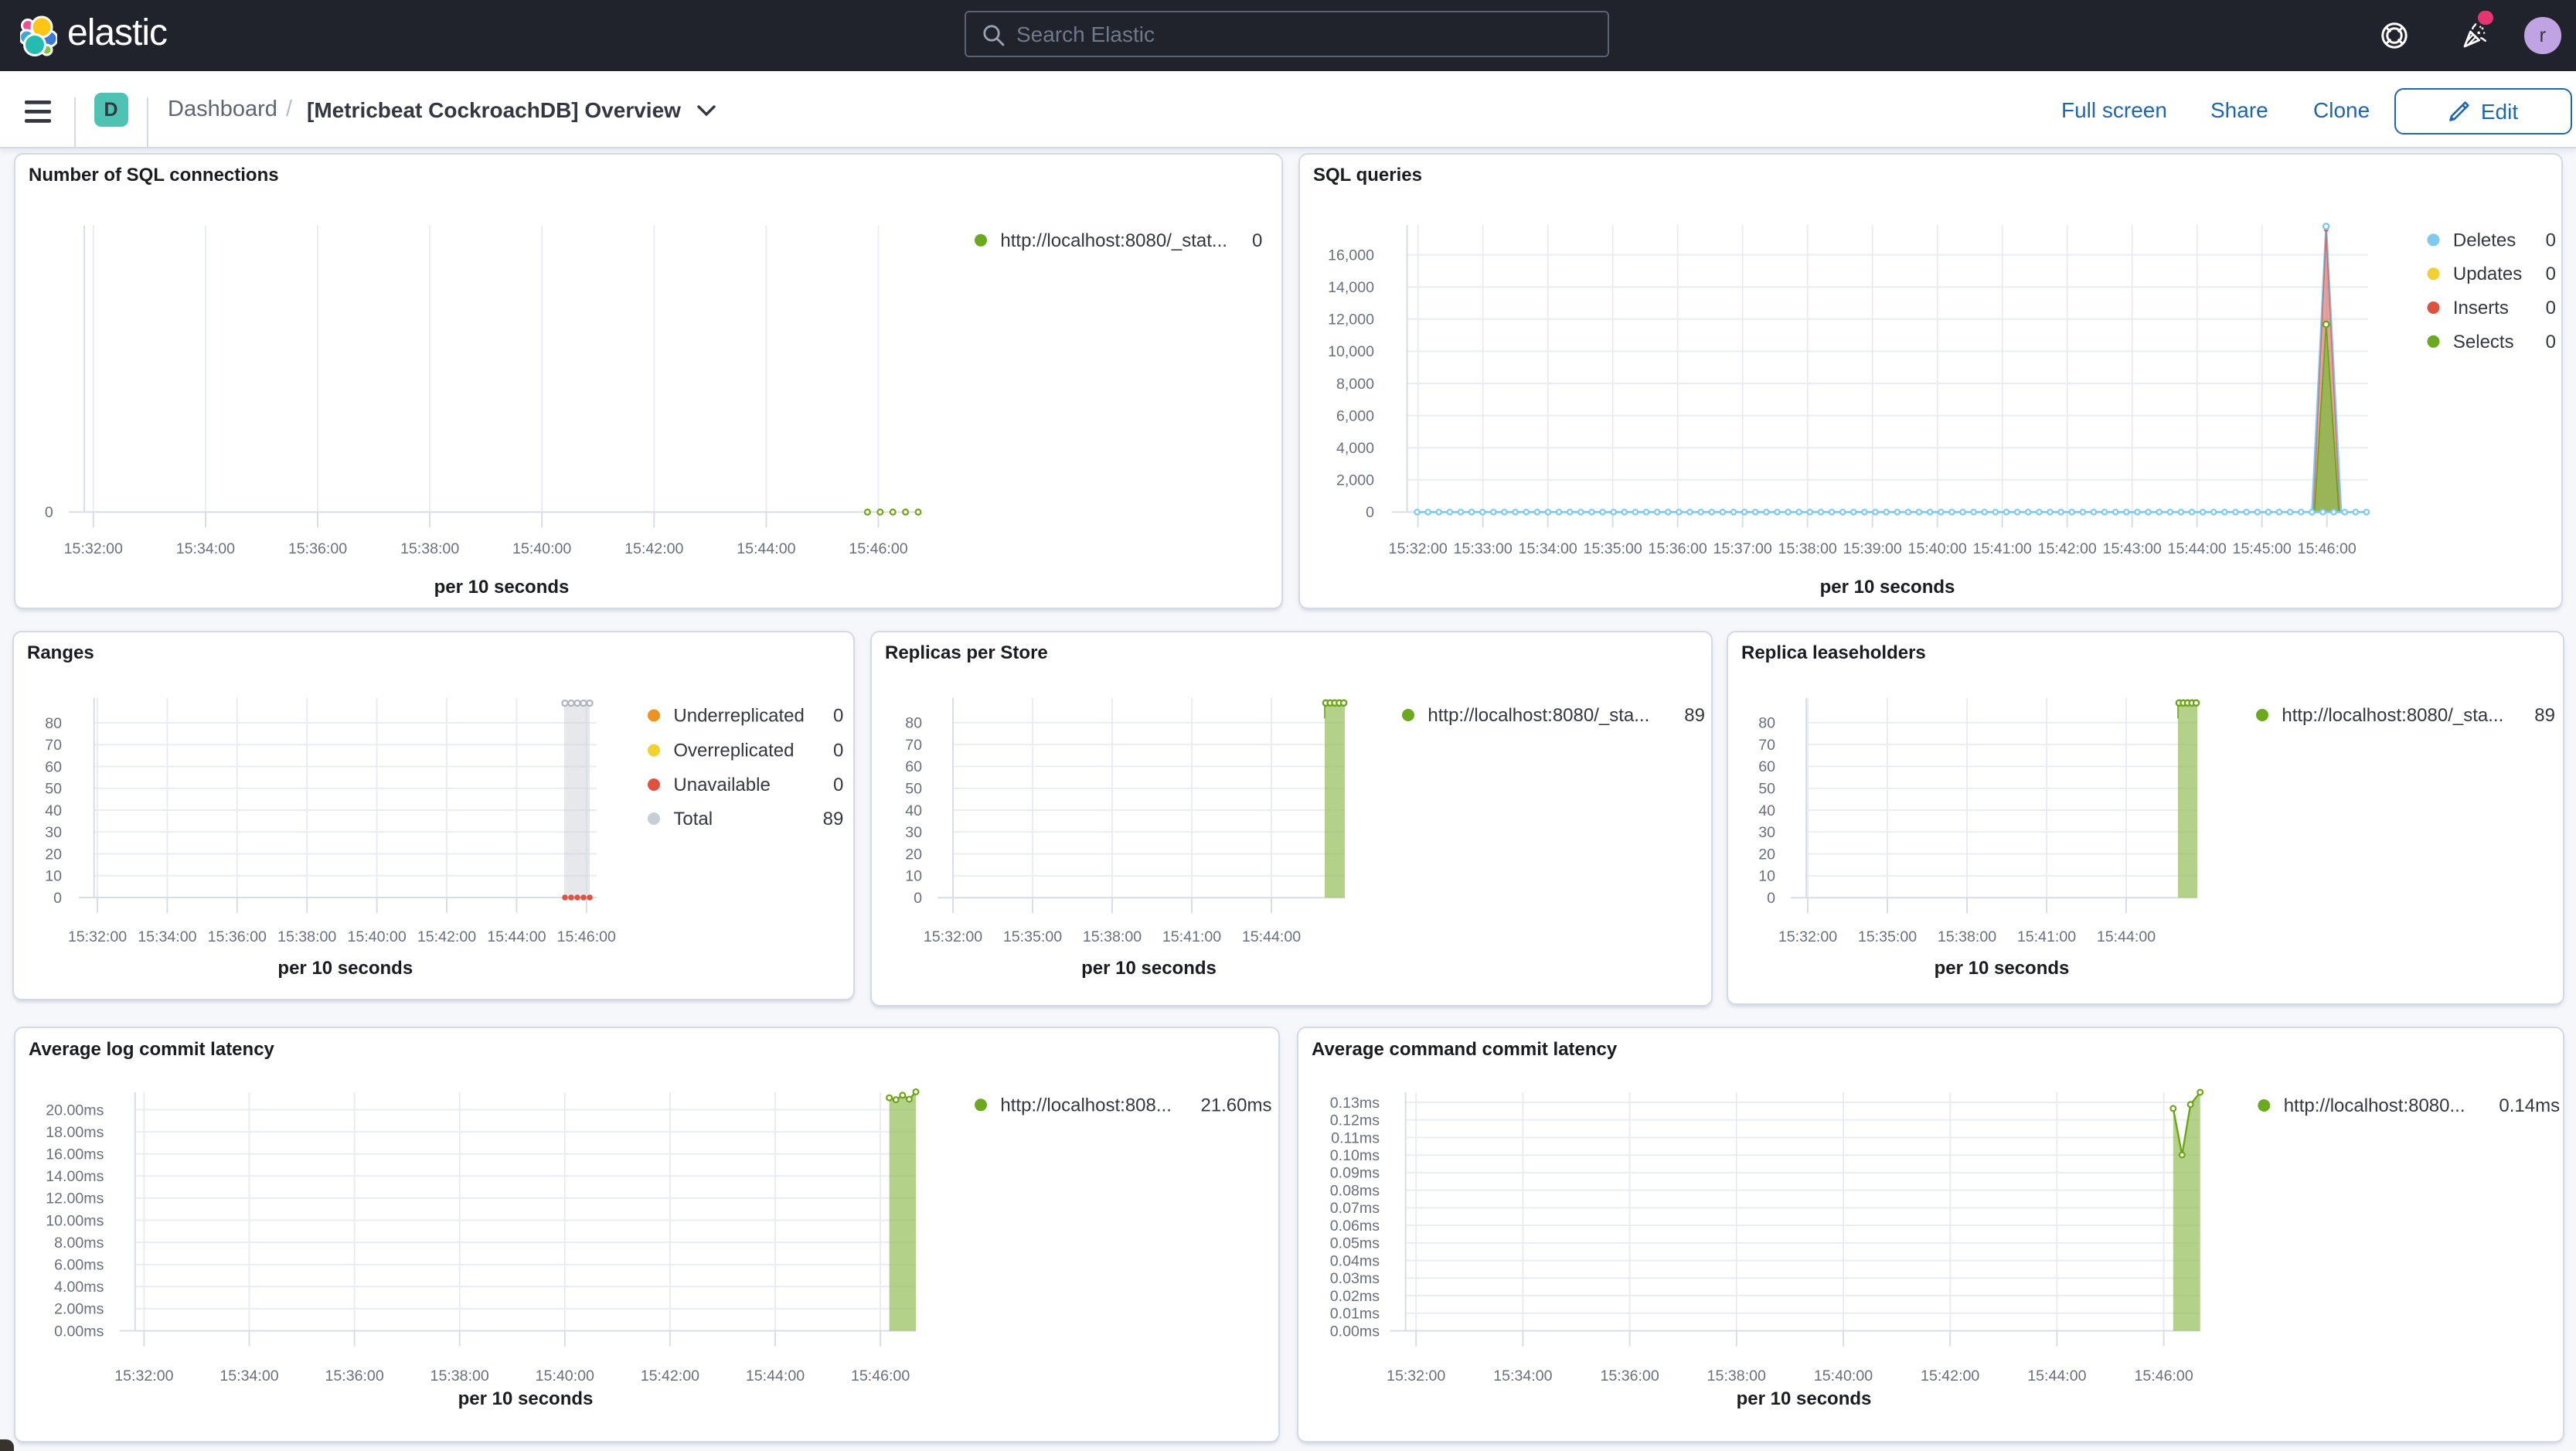 Image resolution: width=2576 pixels, height=1451 pixels. I want to click on svg-text: 12.00ms, so click(74, 1198).